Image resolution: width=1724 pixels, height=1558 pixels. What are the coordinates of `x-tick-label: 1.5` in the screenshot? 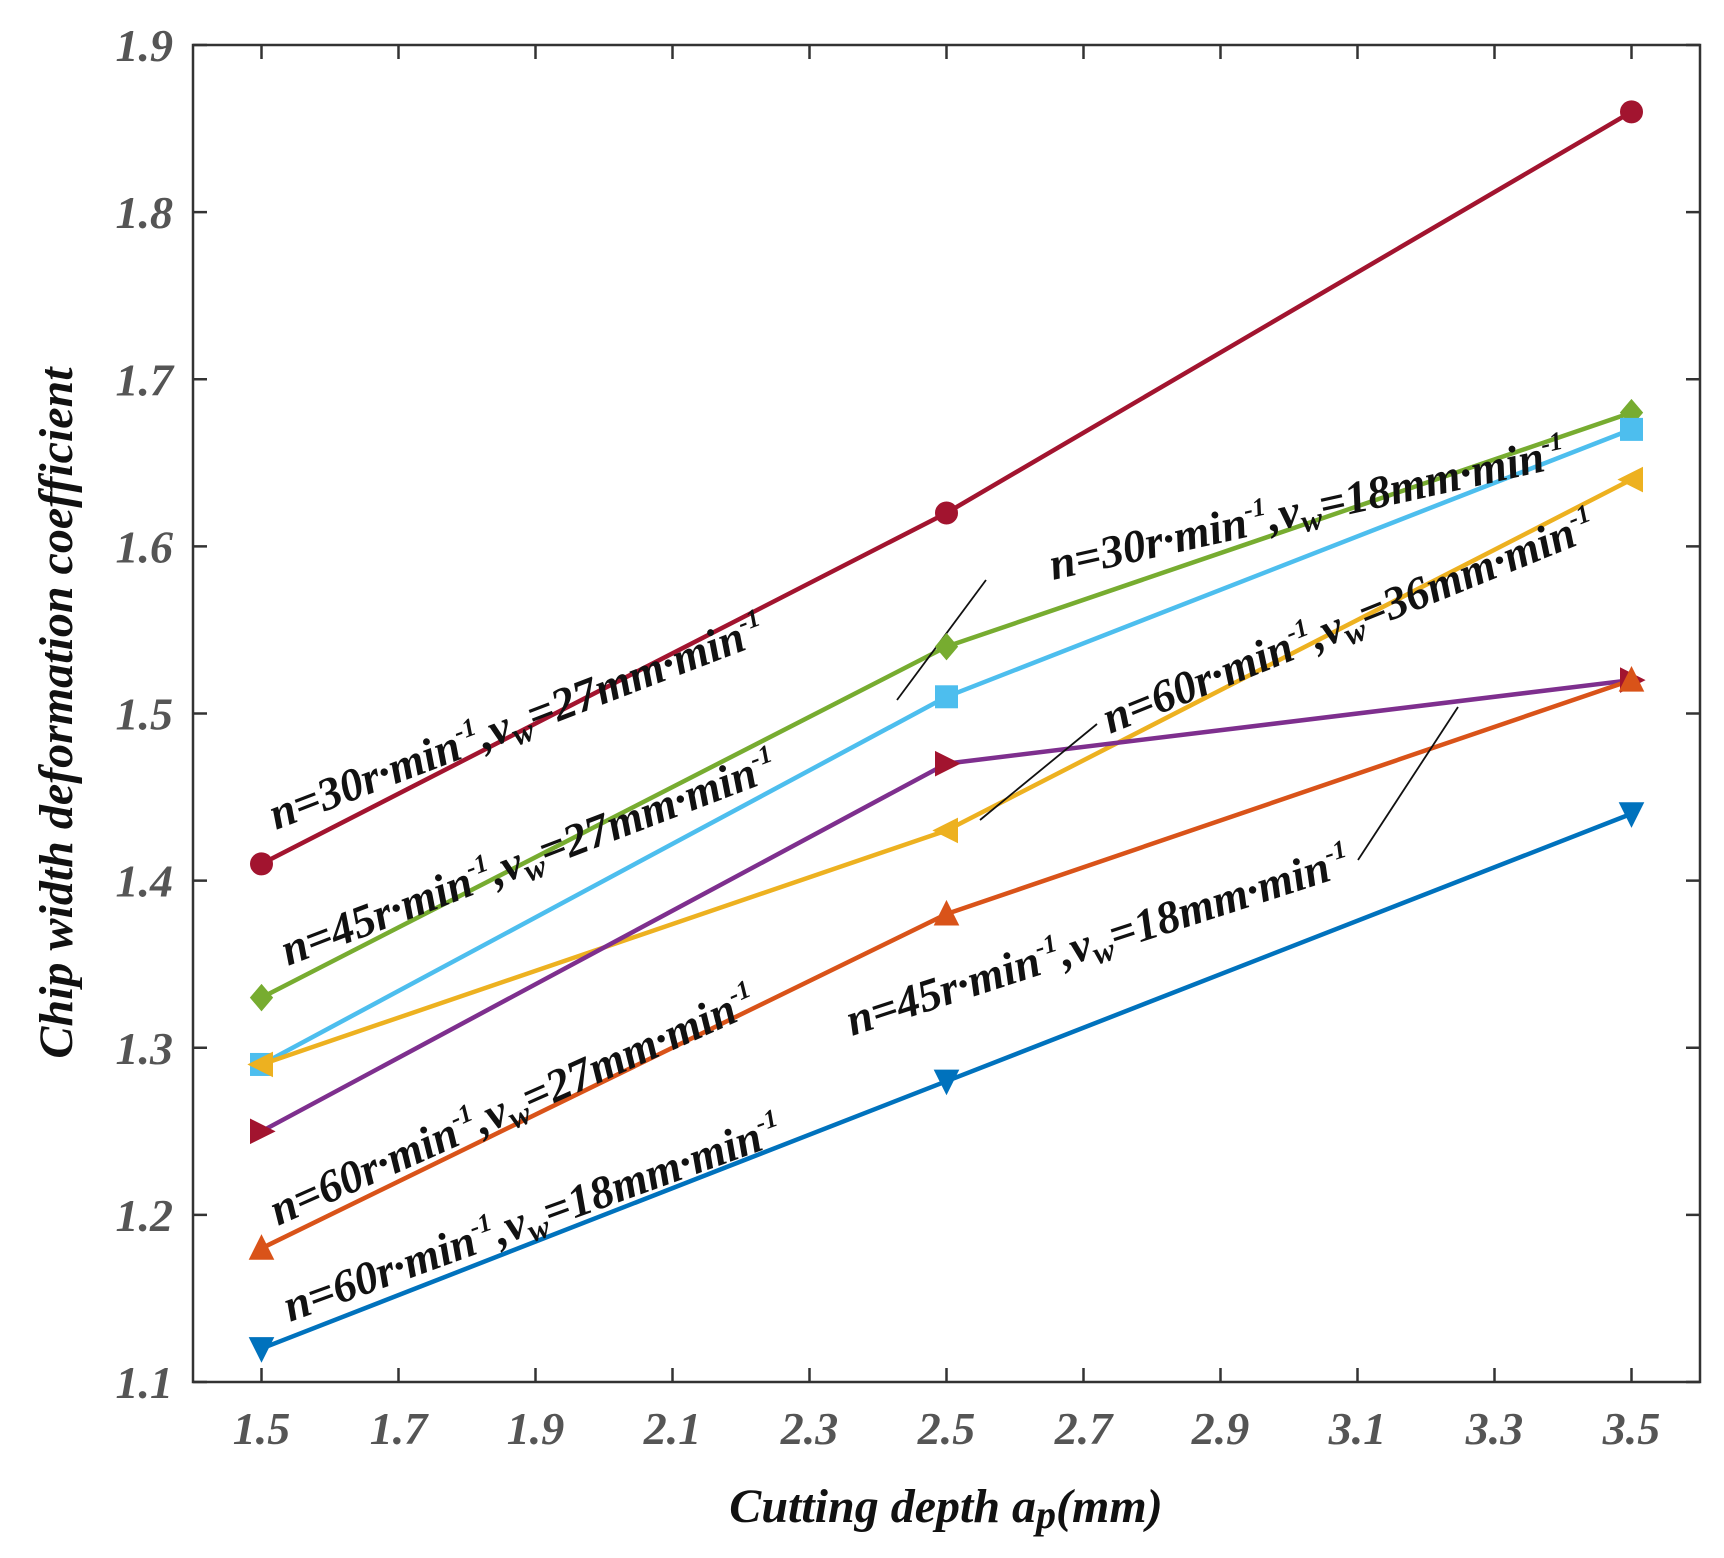 It's located at (262, 1428).